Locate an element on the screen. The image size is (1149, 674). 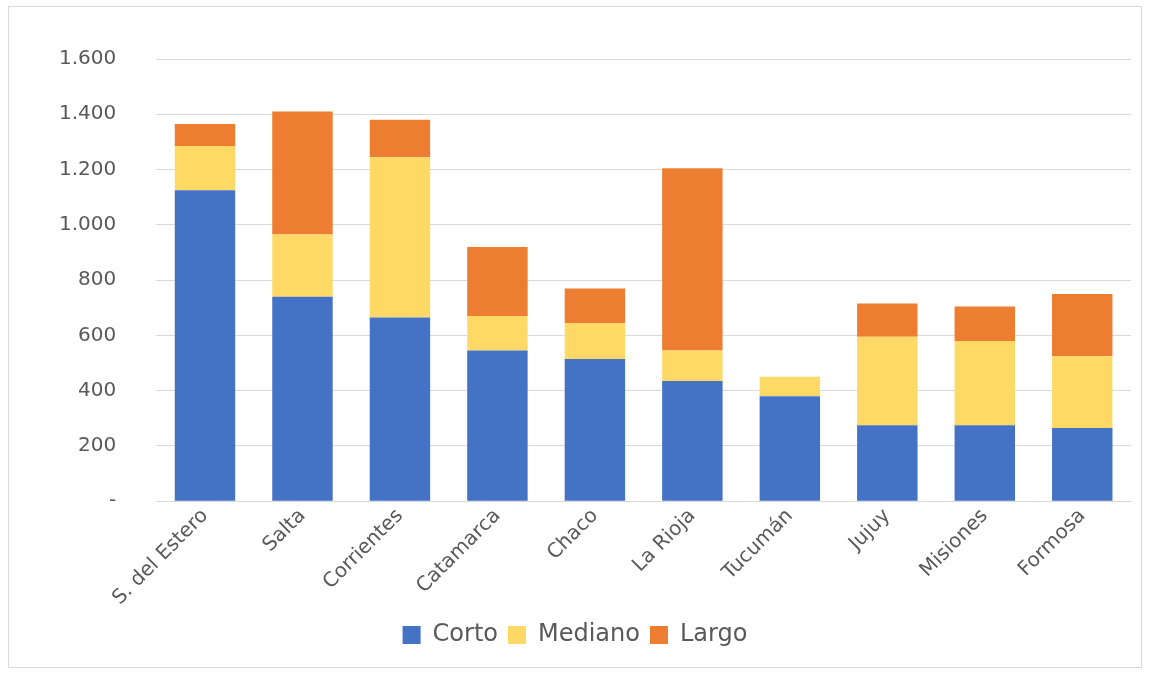
y-tick-label: 400 is located at coordinates (97, 388).